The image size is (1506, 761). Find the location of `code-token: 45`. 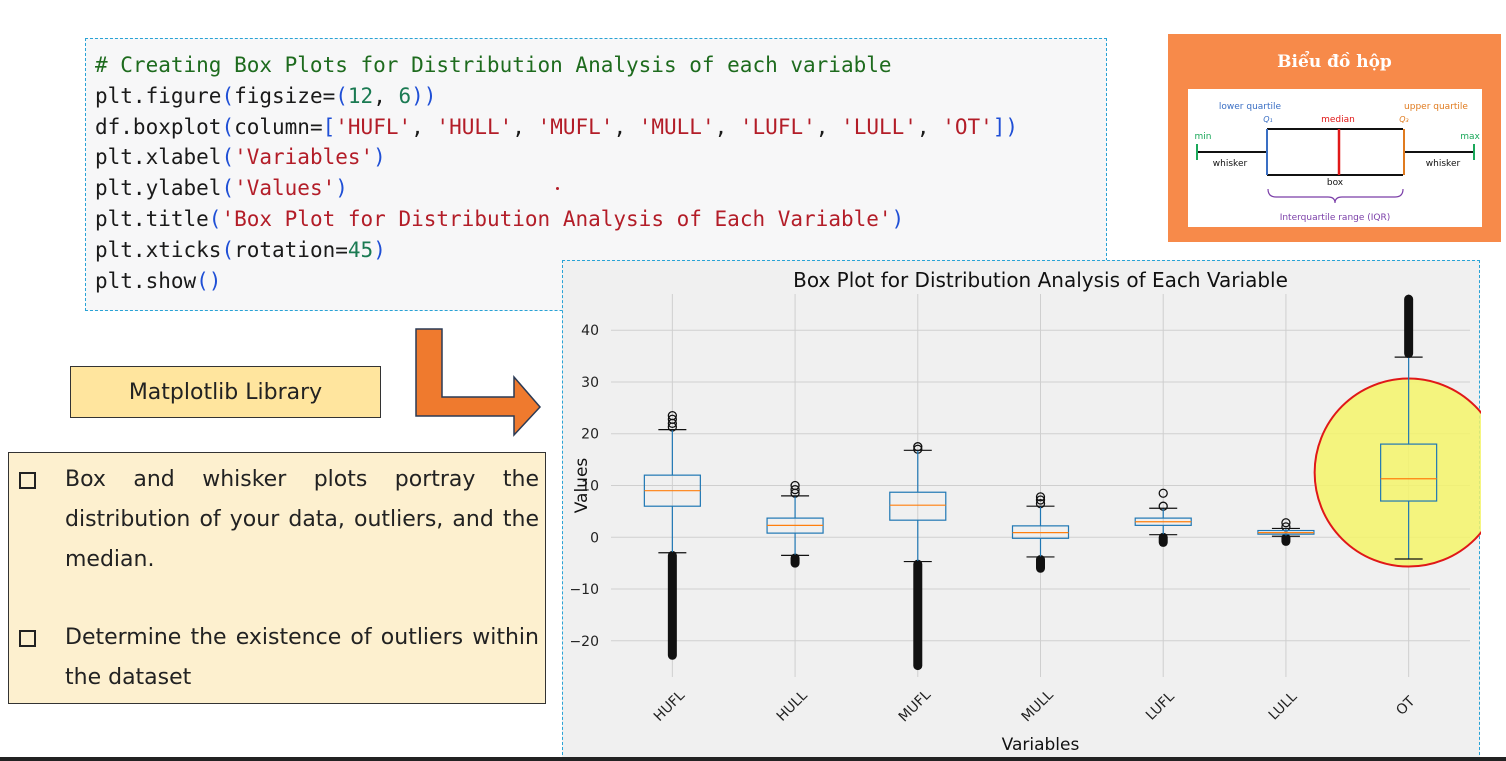

code-token: 45 is located at coordinates (360, 249).